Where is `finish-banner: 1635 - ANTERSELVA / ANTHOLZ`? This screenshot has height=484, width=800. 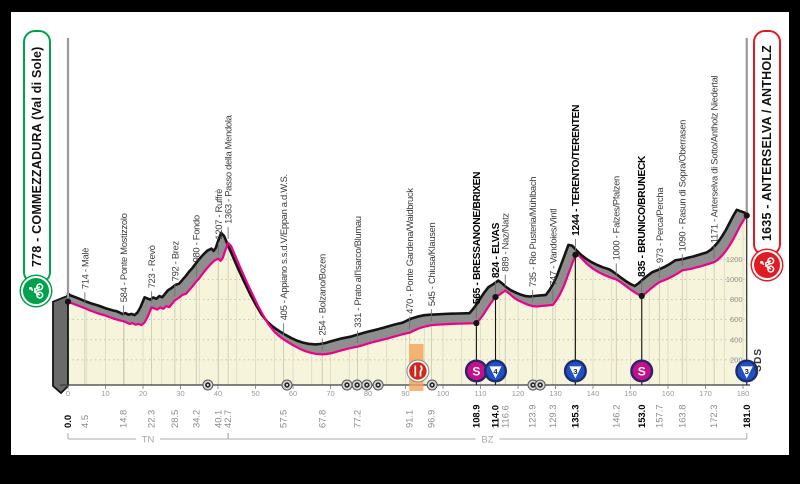 finish-banner: 1635 - ANTERSELVA / ANTHOLZ is located at coordinates (767, 143).